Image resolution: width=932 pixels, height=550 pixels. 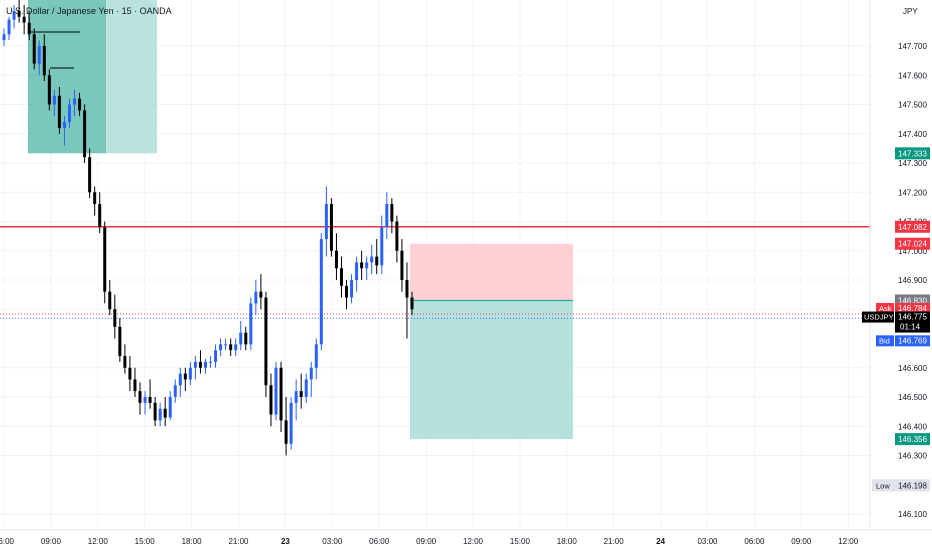 I want to click on ask-value-bg, so click(x=912, y=308).